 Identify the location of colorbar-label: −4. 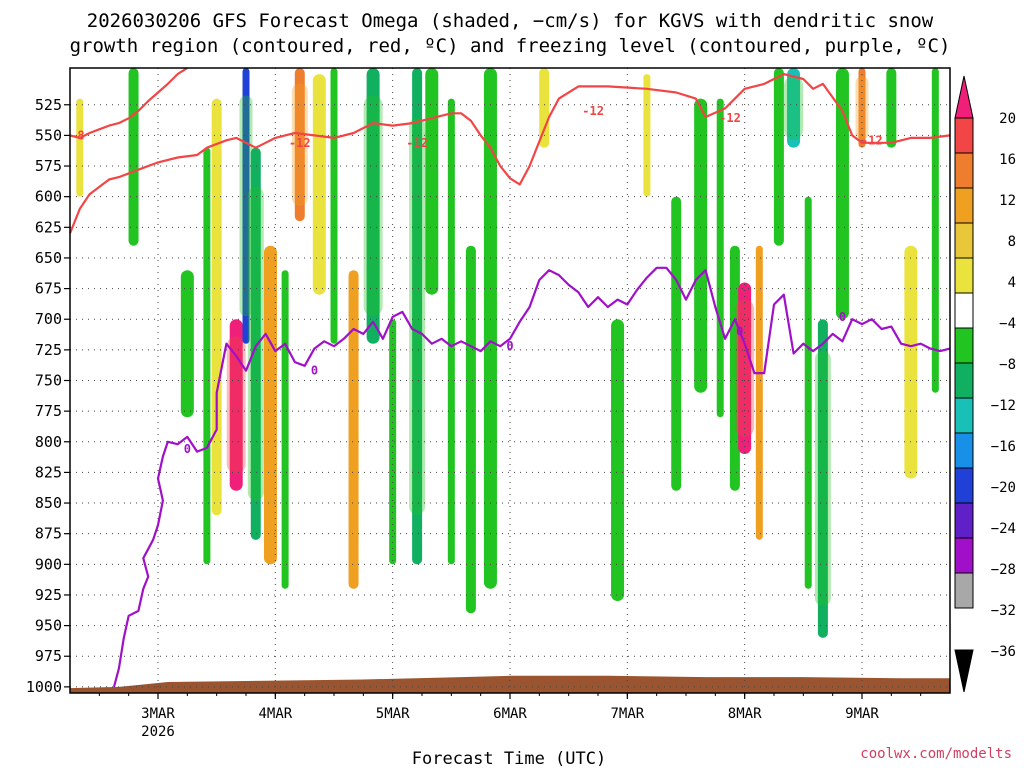
(1007, 324).